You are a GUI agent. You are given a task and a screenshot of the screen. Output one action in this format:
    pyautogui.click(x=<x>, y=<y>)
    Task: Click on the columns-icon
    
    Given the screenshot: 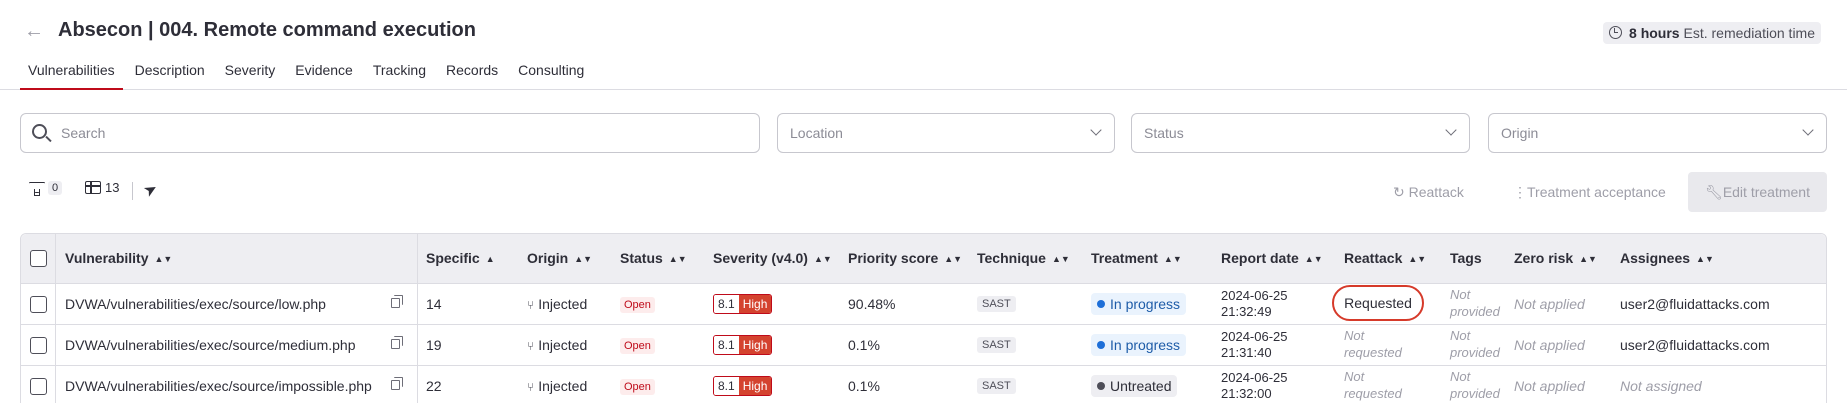 What is the action you would take?
    pyautogui.click(x=93, y=187)
    